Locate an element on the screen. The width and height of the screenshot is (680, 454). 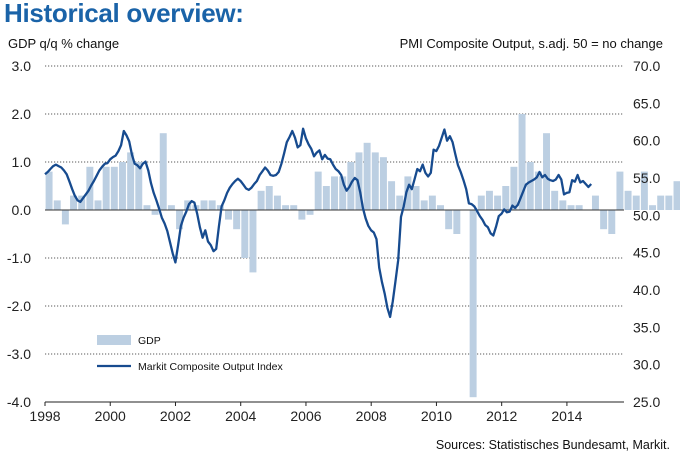
right-tick-label: 55.0 is located at coordinates (646, 178).